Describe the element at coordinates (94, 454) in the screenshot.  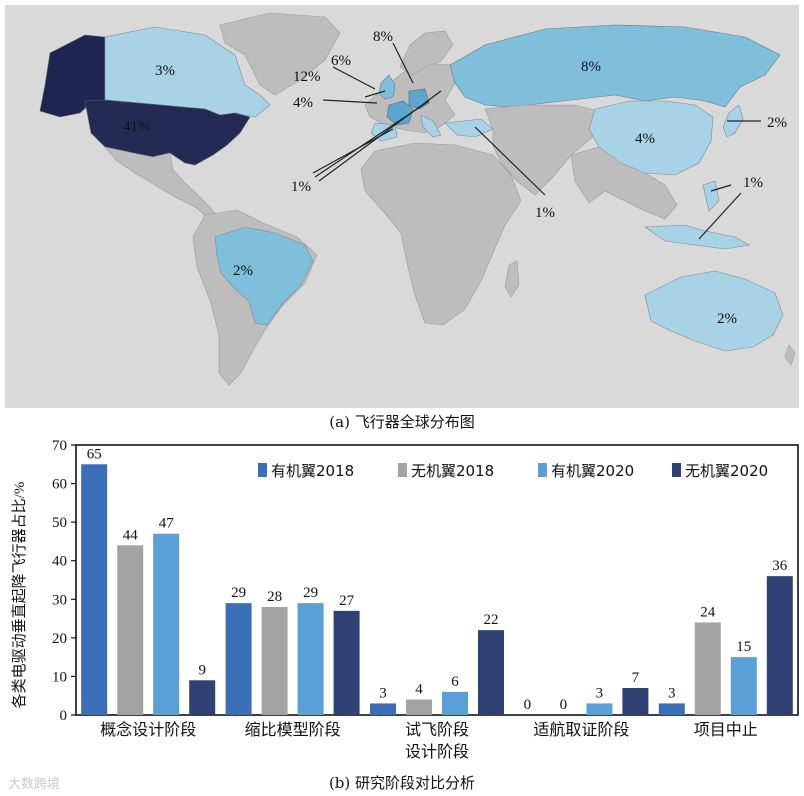
I see `bar-value-label: 65` at that location.